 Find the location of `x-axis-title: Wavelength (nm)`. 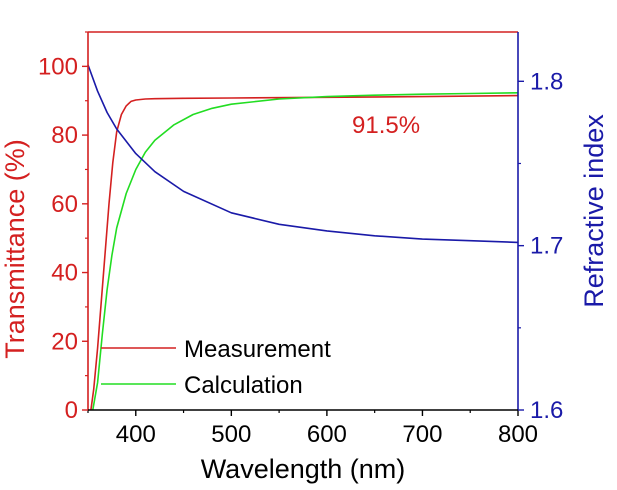

x-axis-title: Wavelength (nm) is located at coordinates (303, 469).